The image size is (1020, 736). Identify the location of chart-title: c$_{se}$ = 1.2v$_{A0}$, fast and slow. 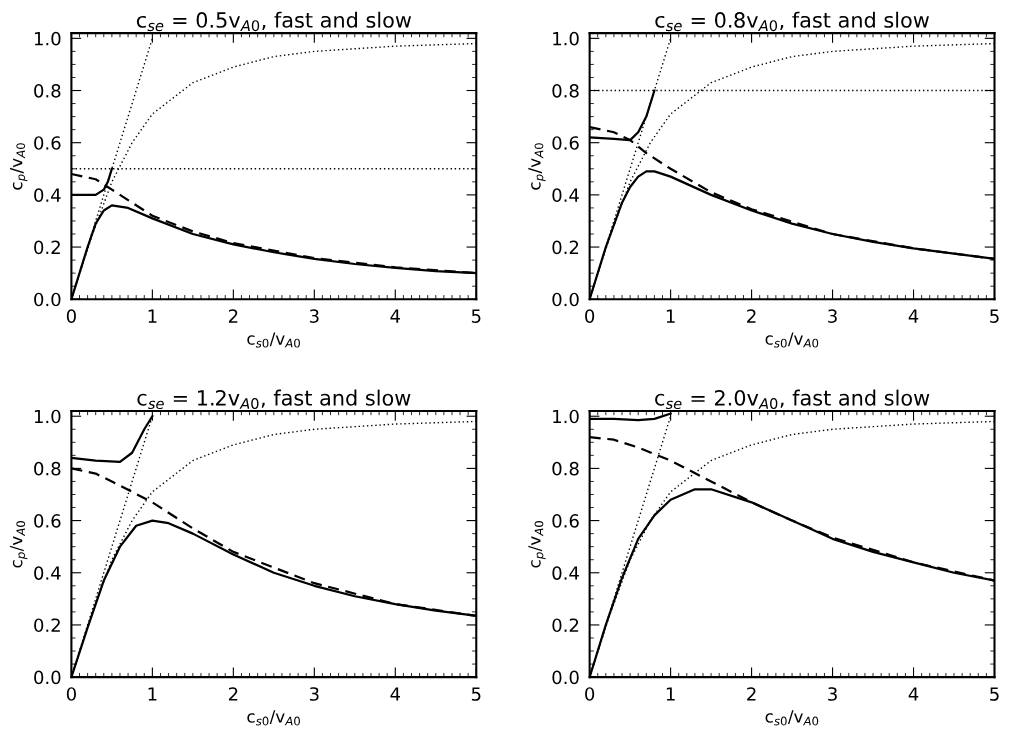
(274, 399).